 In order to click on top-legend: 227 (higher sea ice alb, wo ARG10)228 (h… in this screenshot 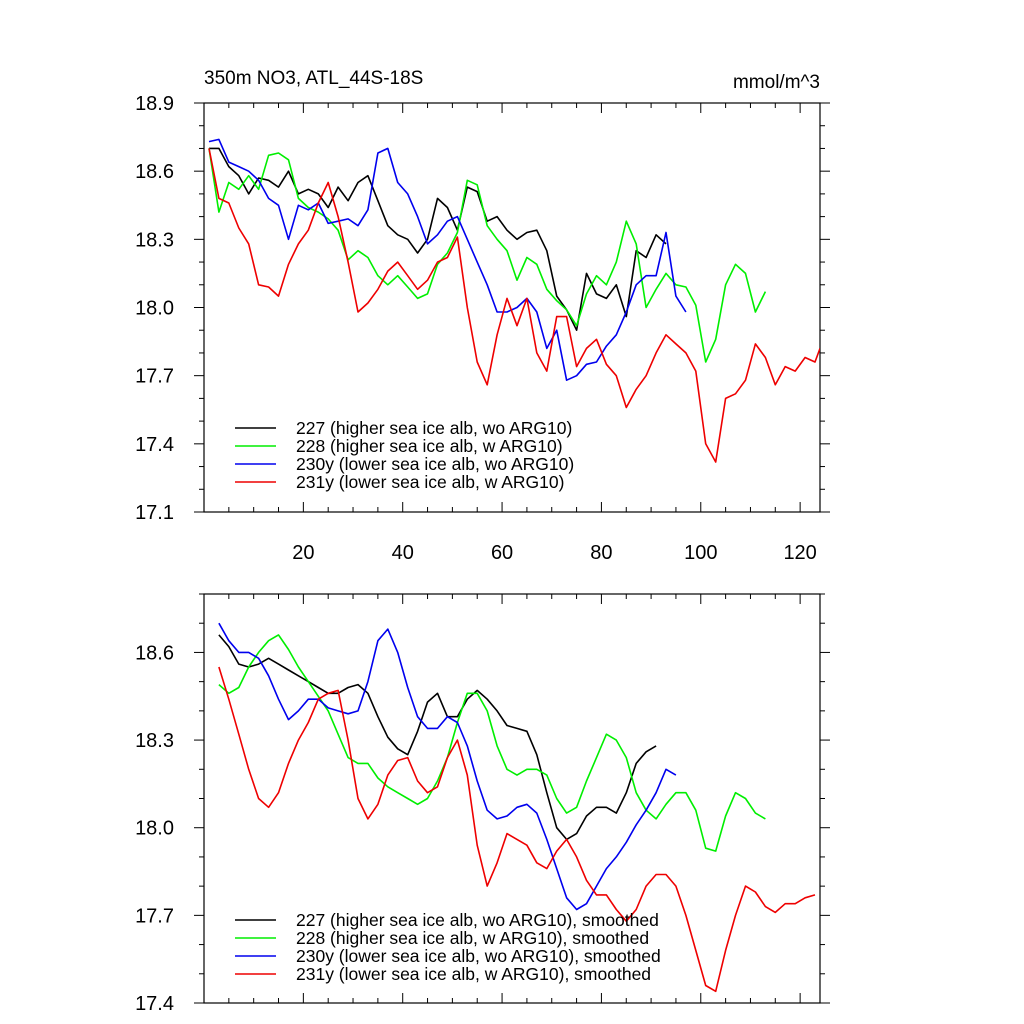, I will do `click(404, 455)`.